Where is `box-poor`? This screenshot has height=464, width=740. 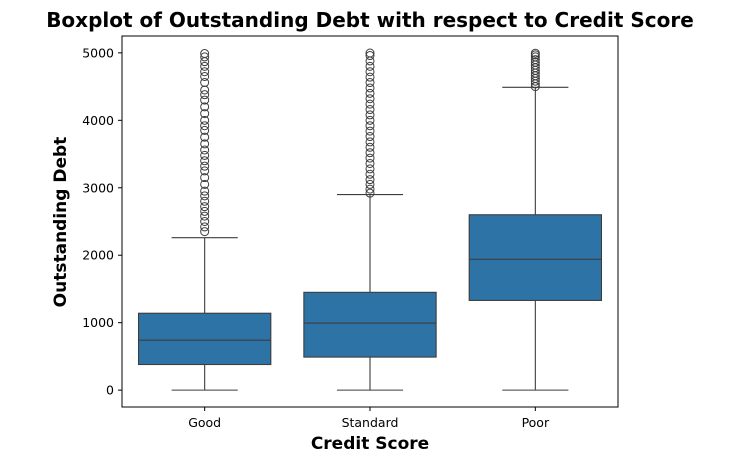
box-poor is located at coordinates (535, 219).